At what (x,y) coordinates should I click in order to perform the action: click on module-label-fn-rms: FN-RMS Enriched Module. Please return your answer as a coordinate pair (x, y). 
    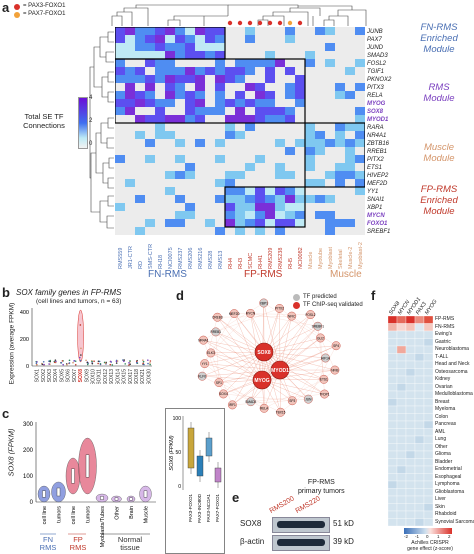
    Looking at the image, I should click on (439, 38).